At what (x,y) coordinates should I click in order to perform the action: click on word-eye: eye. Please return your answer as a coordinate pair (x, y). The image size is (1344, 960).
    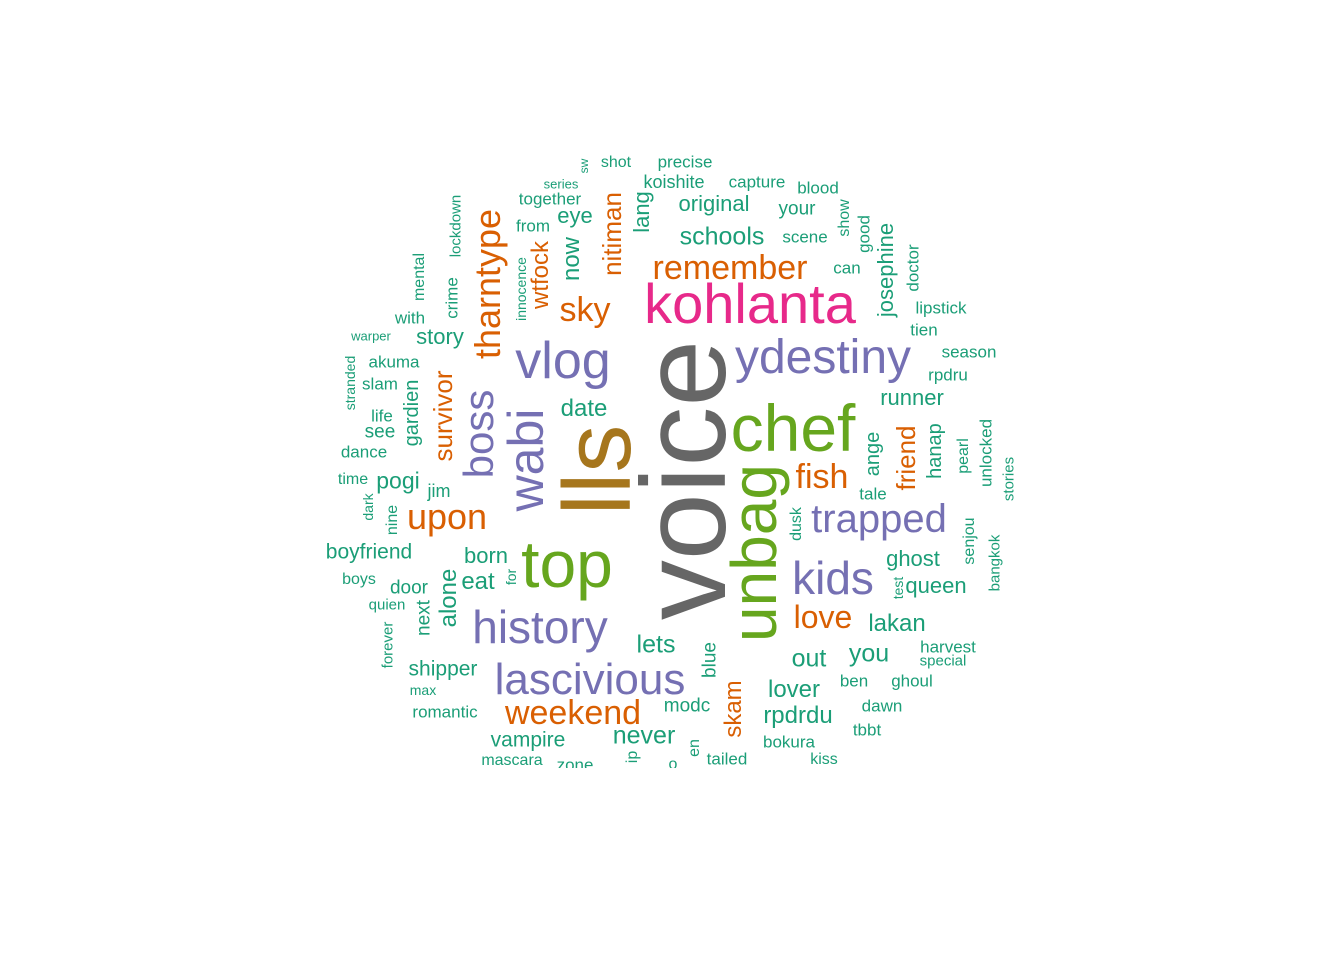
    Looking at the image, I should click on (575, 215).